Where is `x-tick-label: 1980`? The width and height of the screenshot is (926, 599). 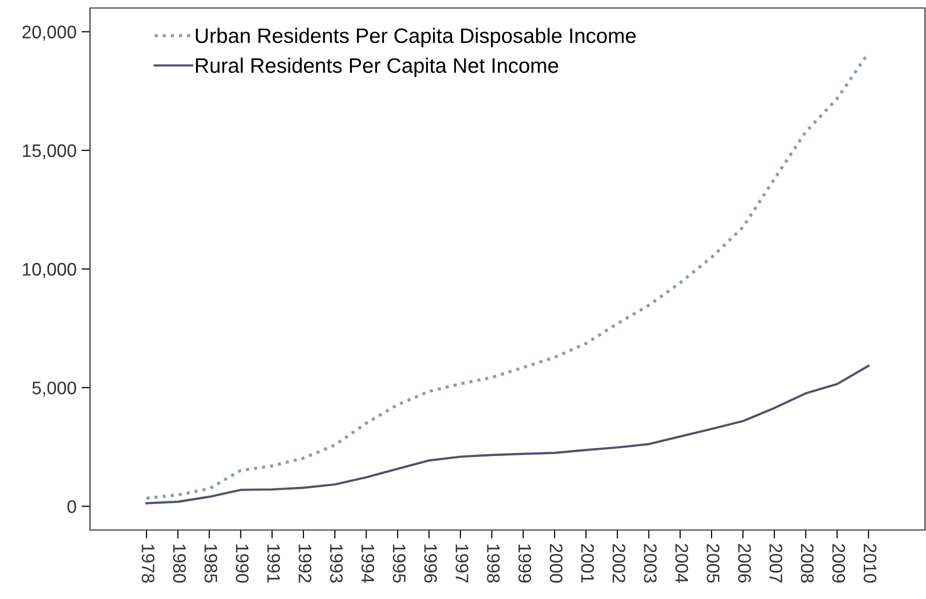
x-tick-label: 1980 is located at coordinates (179, 563).